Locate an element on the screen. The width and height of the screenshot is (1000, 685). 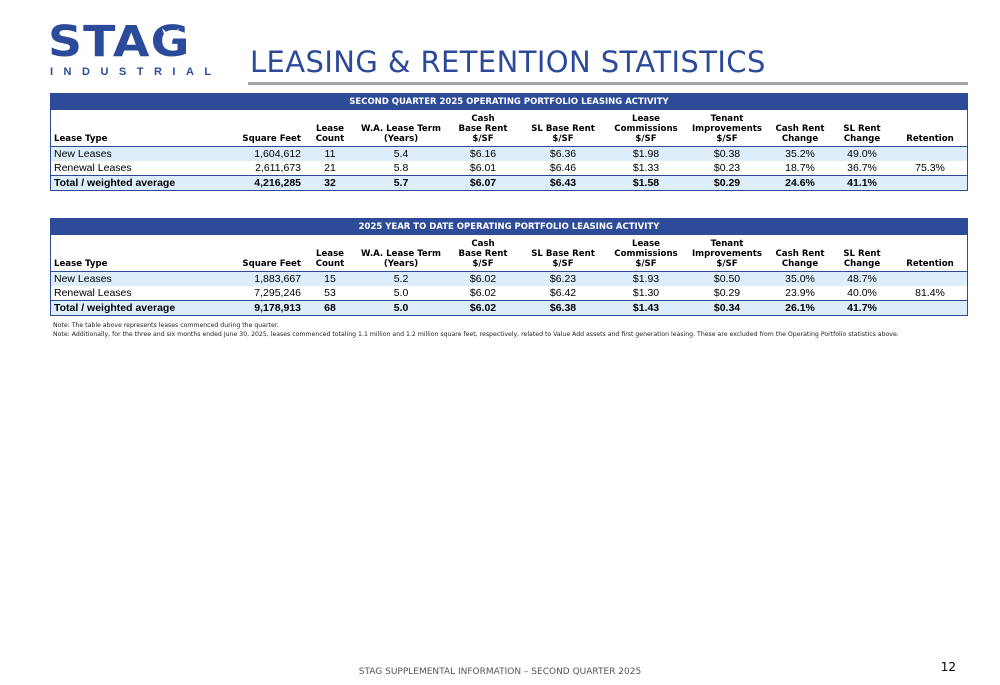
cell-retention: 81.4% is located at coordinates (930, 293).